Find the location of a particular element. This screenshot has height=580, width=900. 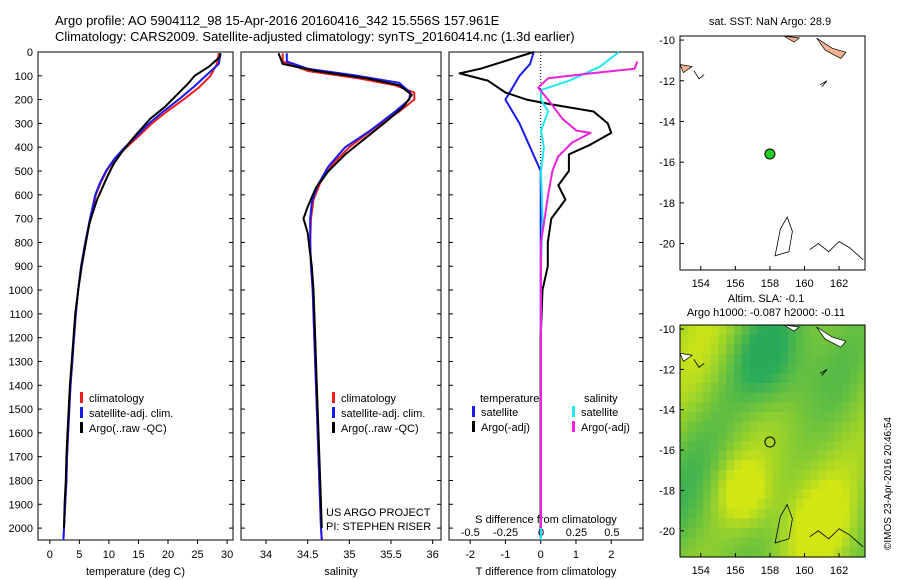

s-axis-label: S difference from climatology is located at coordinates (546, 520).